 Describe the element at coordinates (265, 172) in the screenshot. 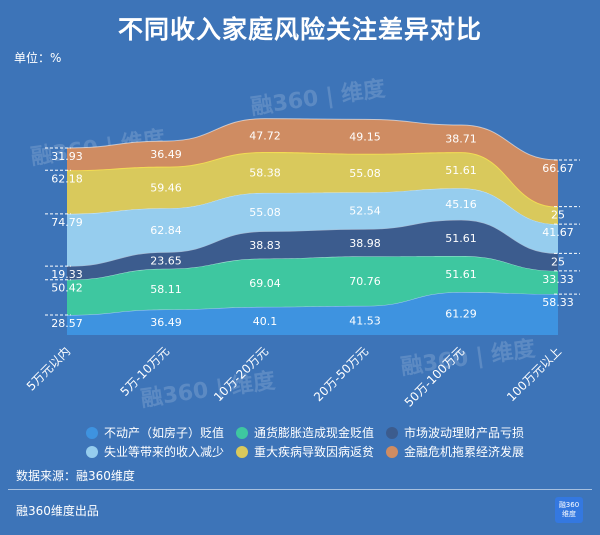

I see `data-label: 58.38` at that location.